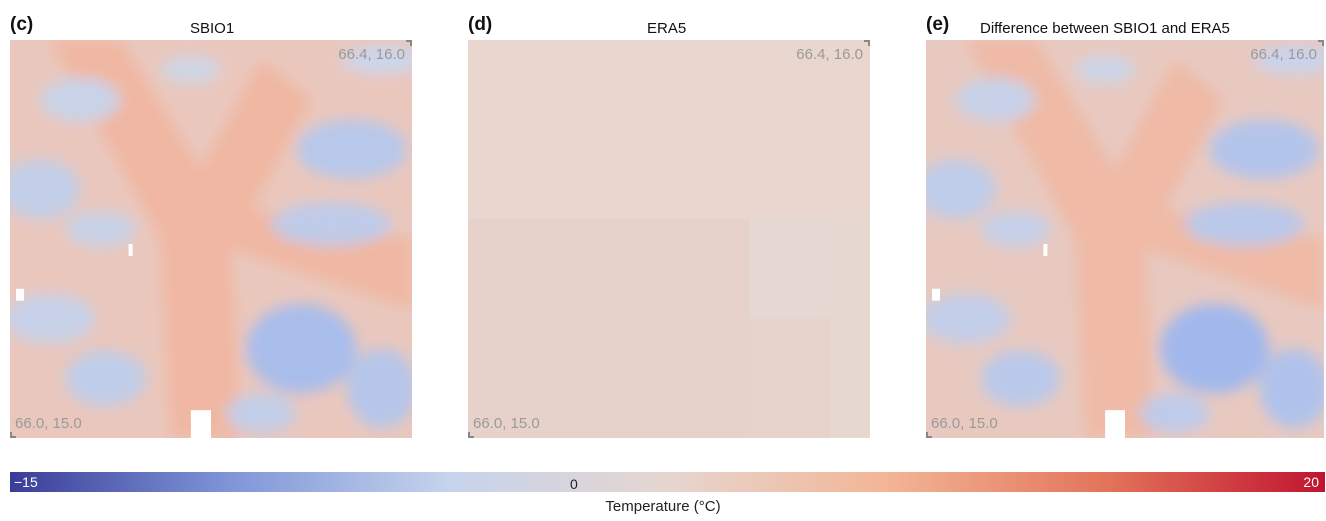 The image size is (1326, 521). Describe the element at coordinates (480, 24) in the screenshot. I see `panel-d-letter: (d)` at that location.